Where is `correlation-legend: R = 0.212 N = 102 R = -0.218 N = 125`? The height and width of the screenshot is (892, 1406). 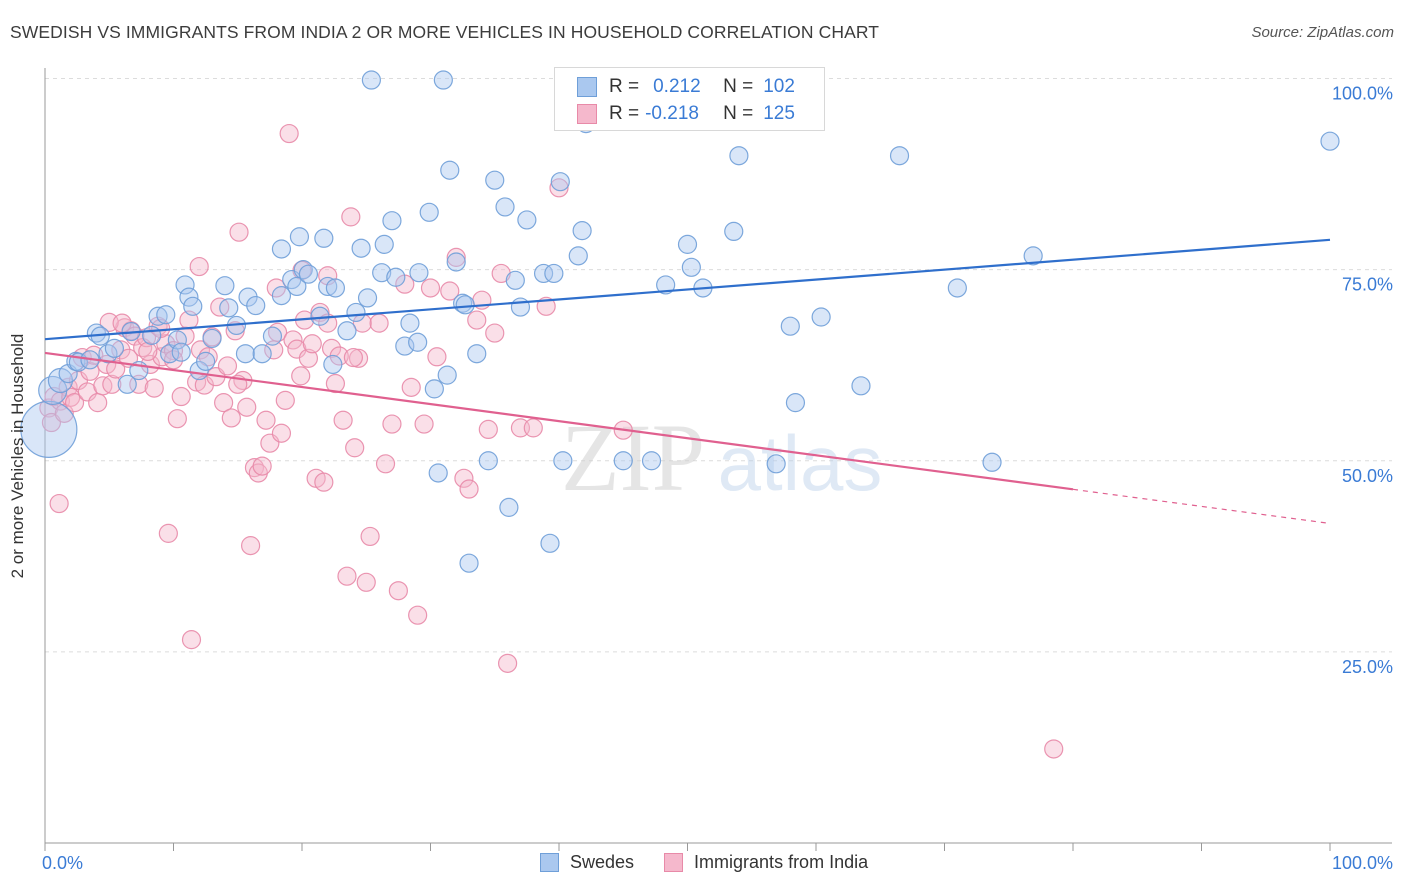
correlation-legend: R = 0.212 N = 102 R = -0.218 N = 125 is located at coordinates (689, 99).